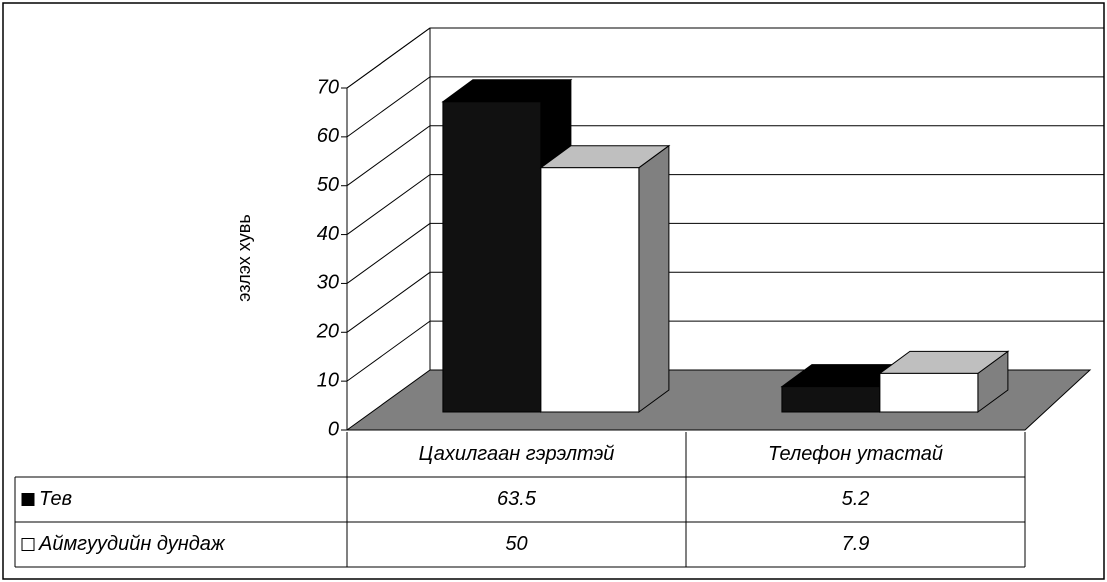 This screenshot has width=1107, height=582. Describe the element at coordinates (55, 499) in the screenshot. I see `legend-label: Тев` at that location.